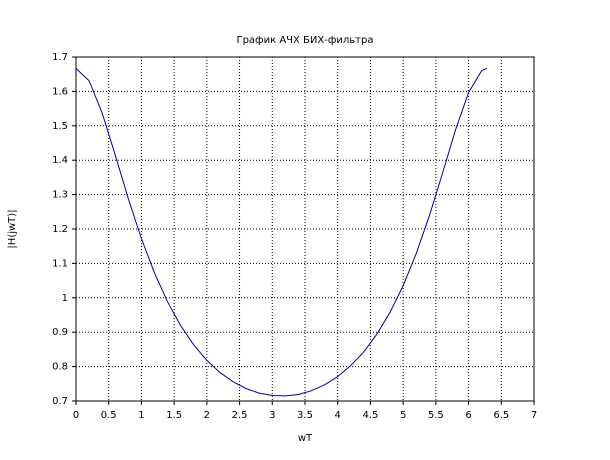 This screenshot has width=610, height=460. I want to click on x-tick-label: 2, so click(207, 415).